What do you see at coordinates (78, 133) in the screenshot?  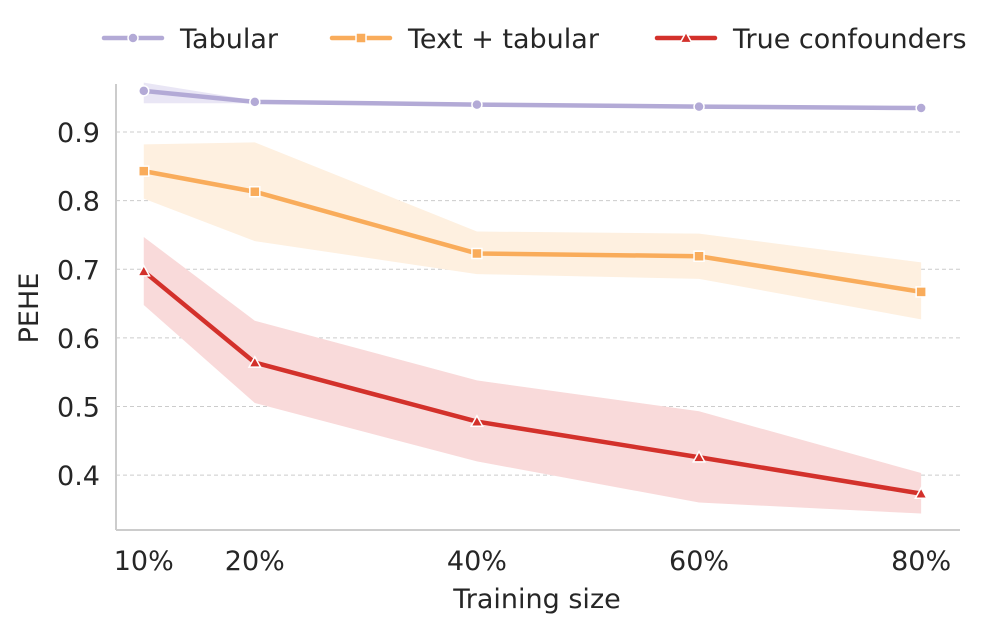 I see `y-tick-label: 0.9` at bounding box center [78, 133].